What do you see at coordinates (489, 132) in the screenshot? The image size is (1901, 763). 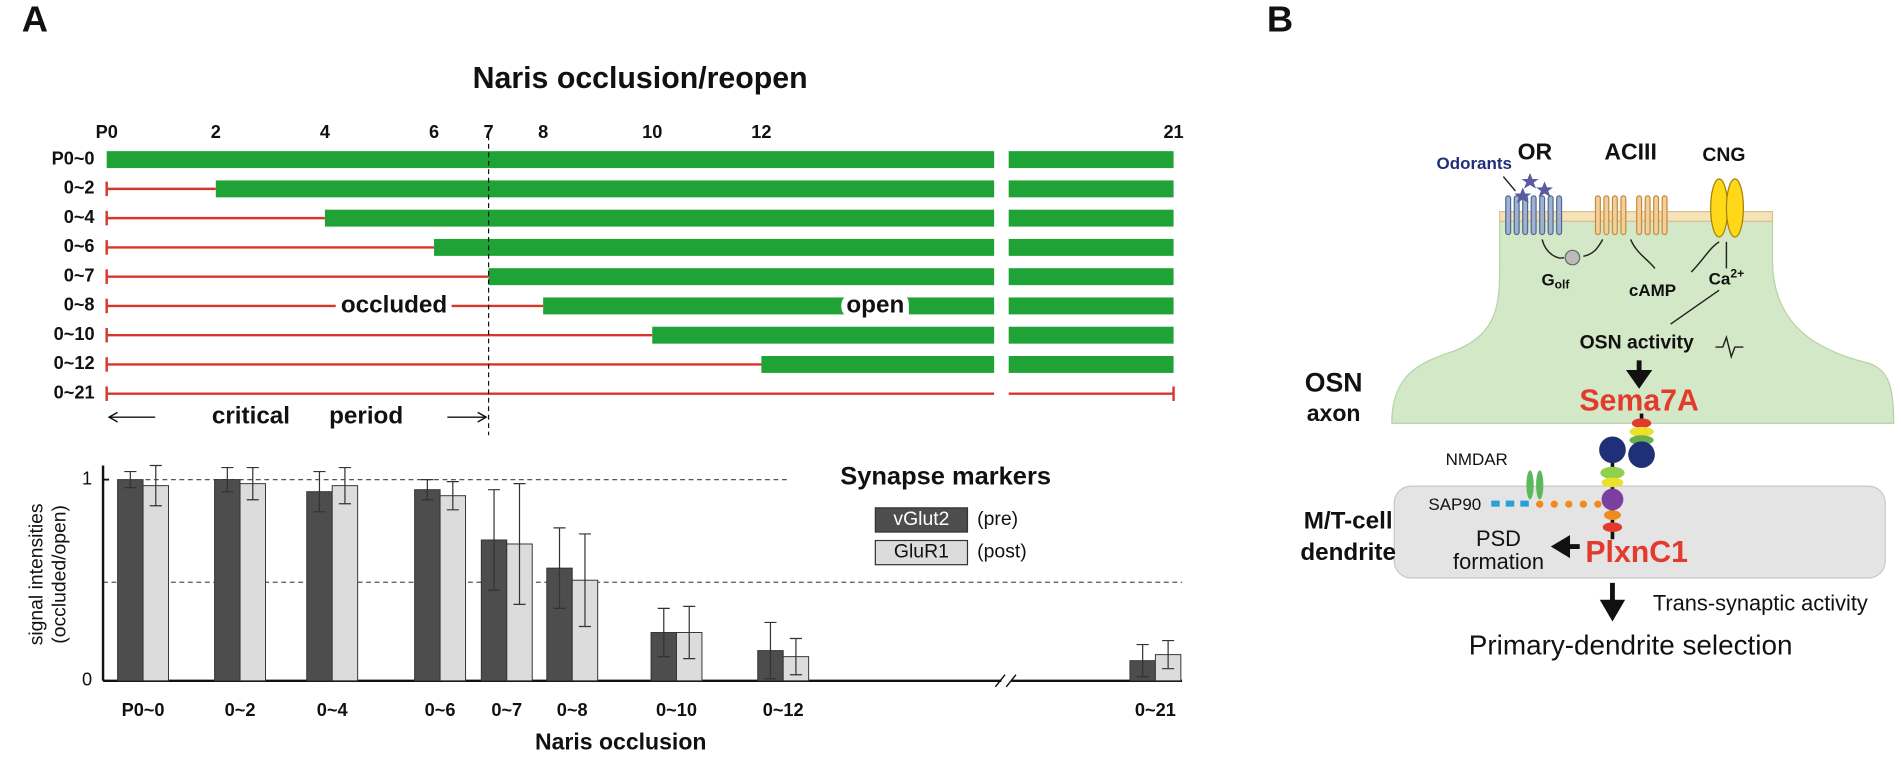 I see `x-tick-label: 7` at bounding box center [489, 132].